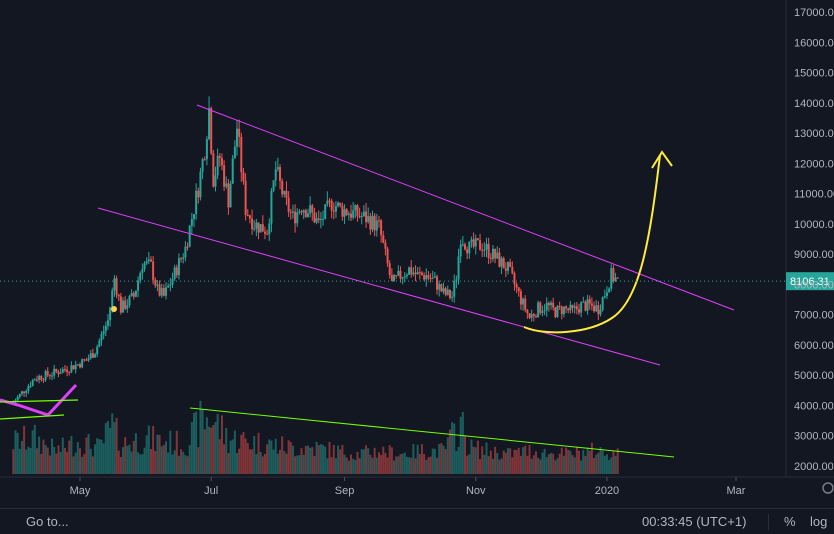 The width and height of the screenshot is (834, 534). What do you see at coordinates (790, 521) in the screenshot?
I see `percent-scale-toggle: %` at bounding box center [790, 521].